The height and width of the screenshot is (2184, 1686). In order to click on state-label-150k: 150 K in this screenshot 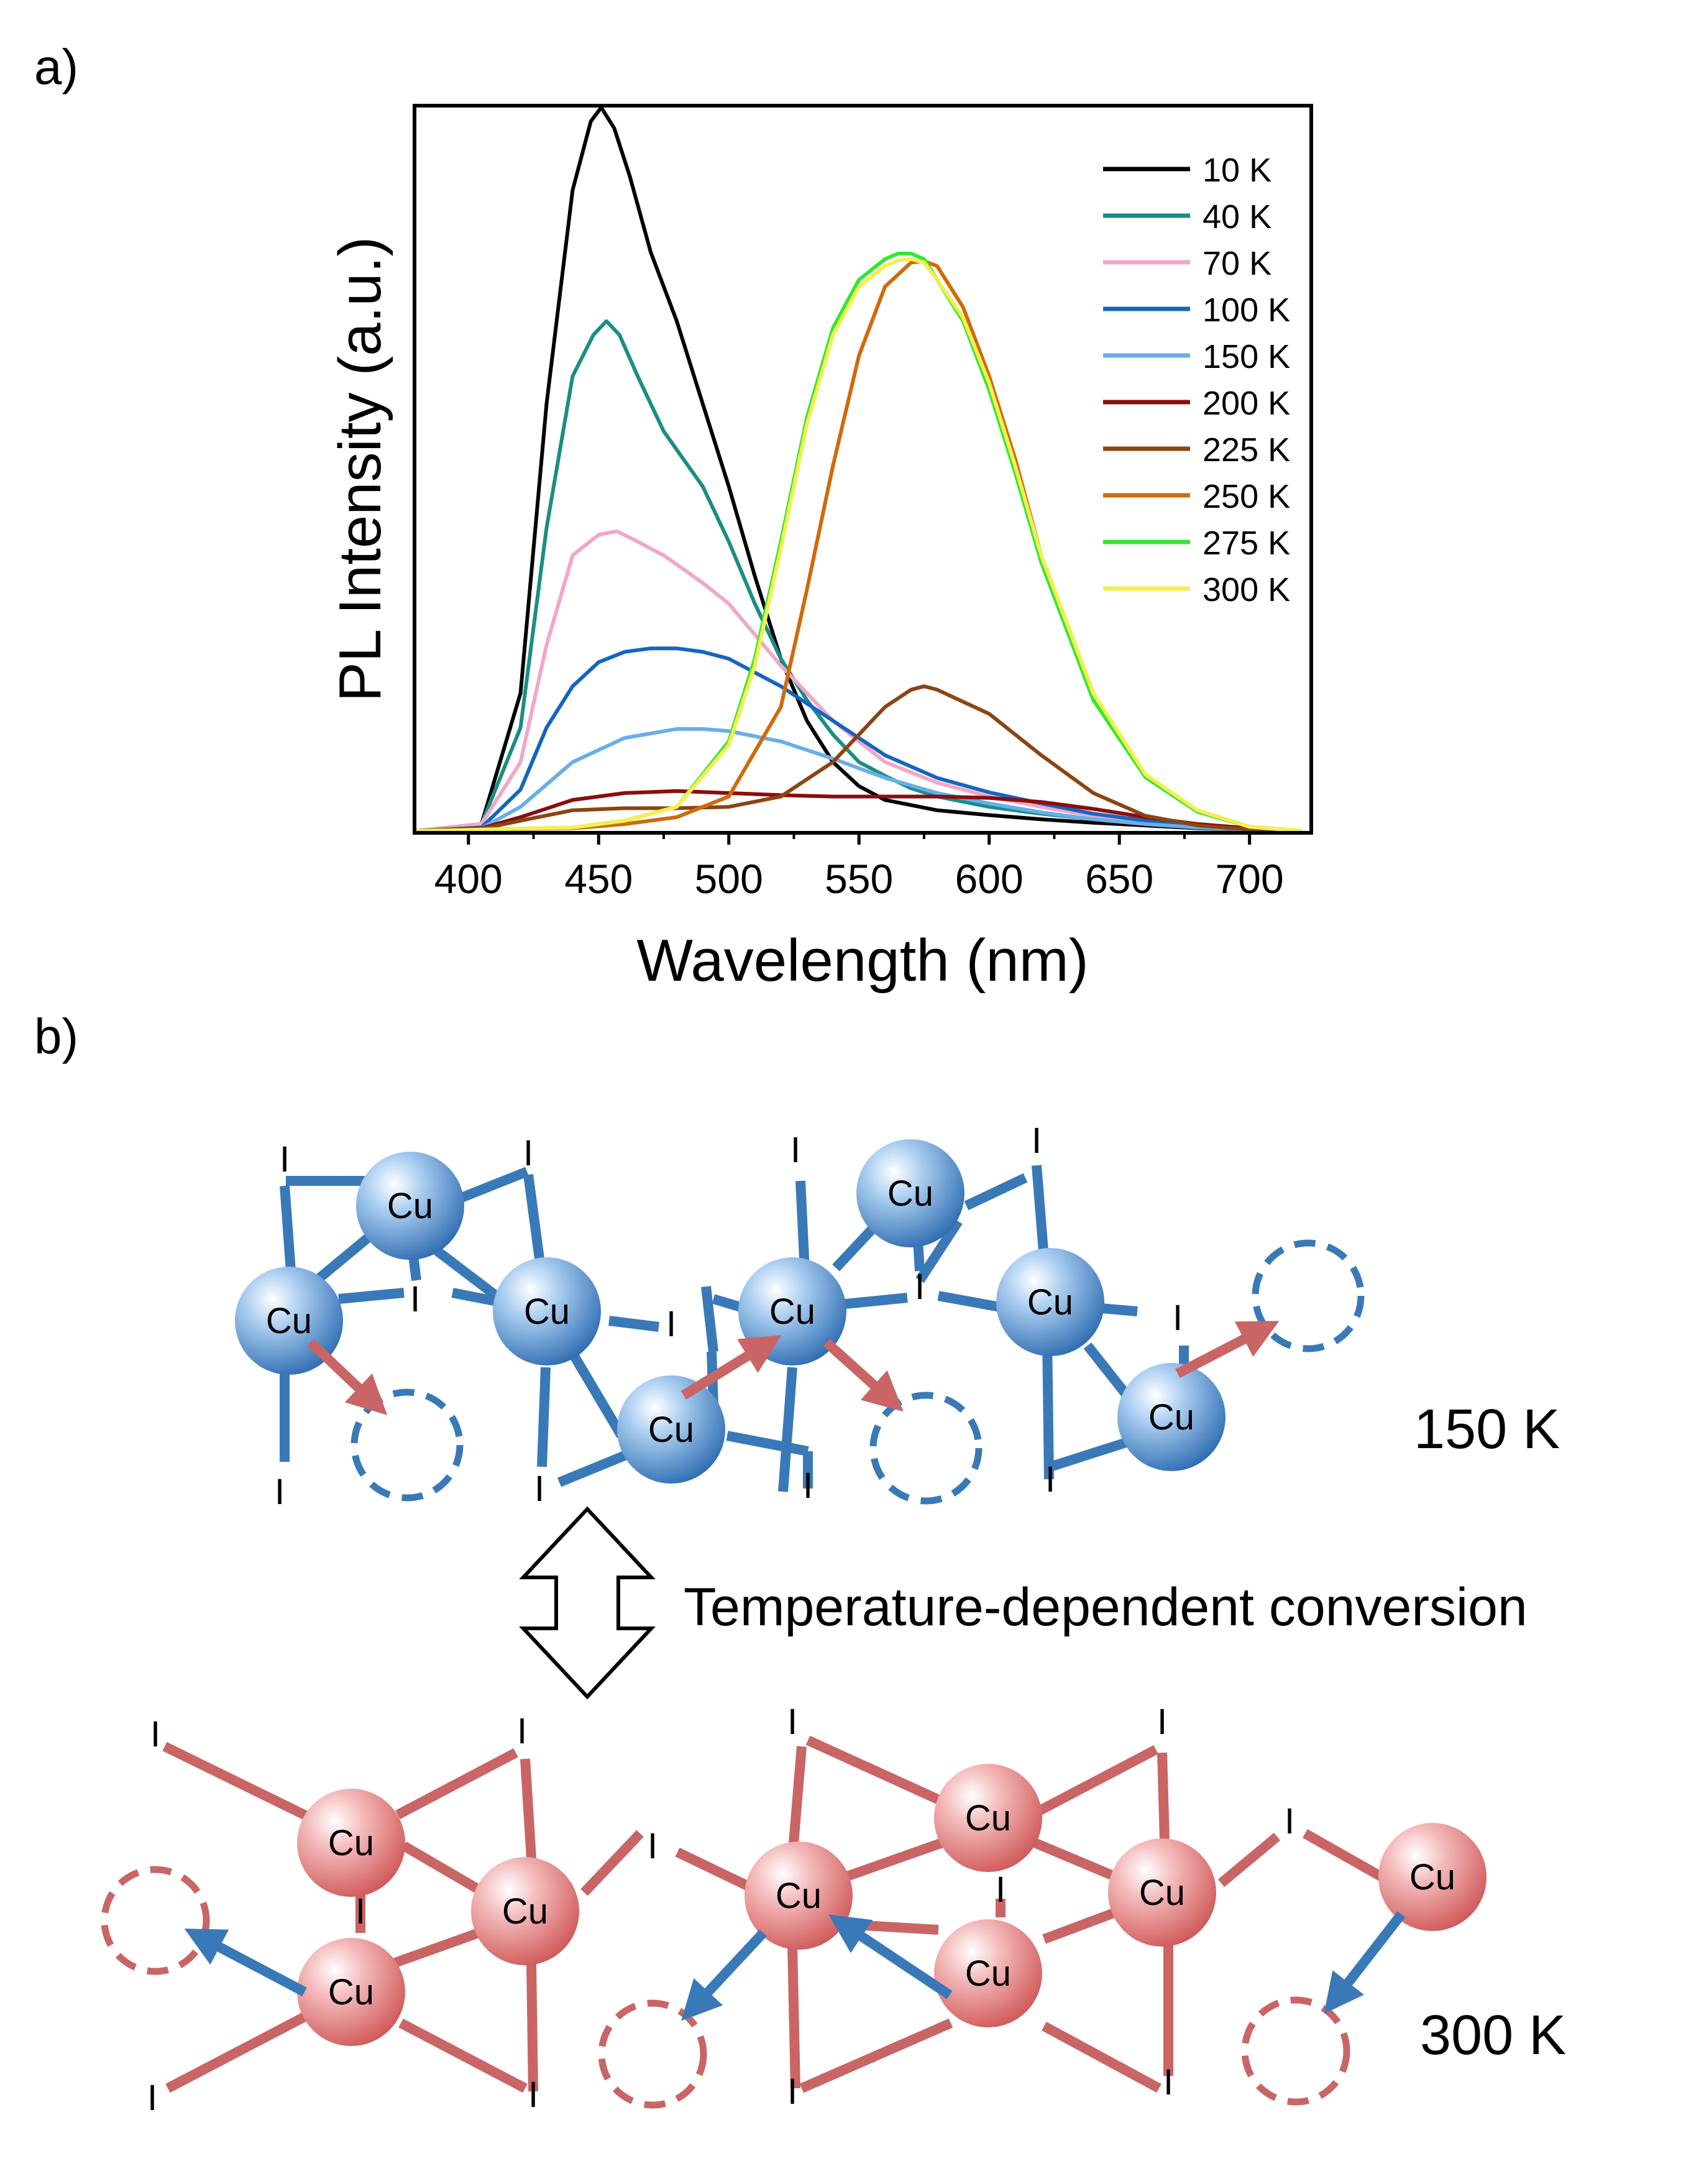, I will do `click(1487, 1429)`.